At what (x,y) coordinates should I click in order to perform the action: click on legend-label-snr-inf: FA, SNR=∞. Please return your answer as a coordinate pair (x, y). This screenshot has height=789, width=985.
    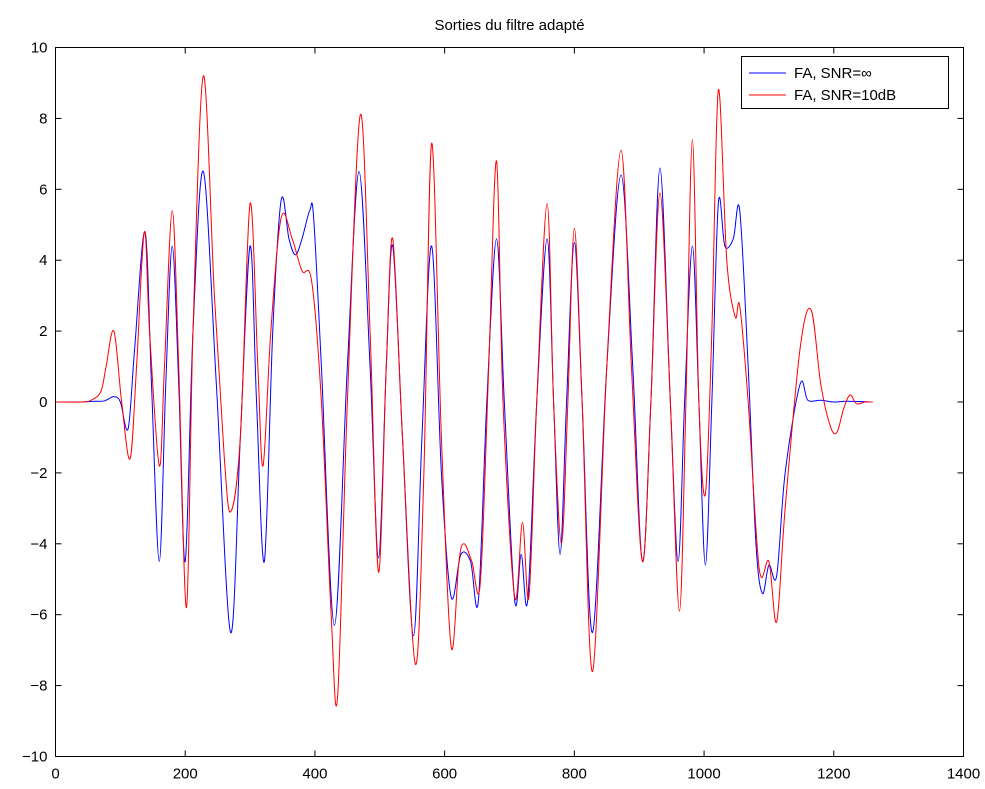
    Looking at the image, I should click on (833, 73).